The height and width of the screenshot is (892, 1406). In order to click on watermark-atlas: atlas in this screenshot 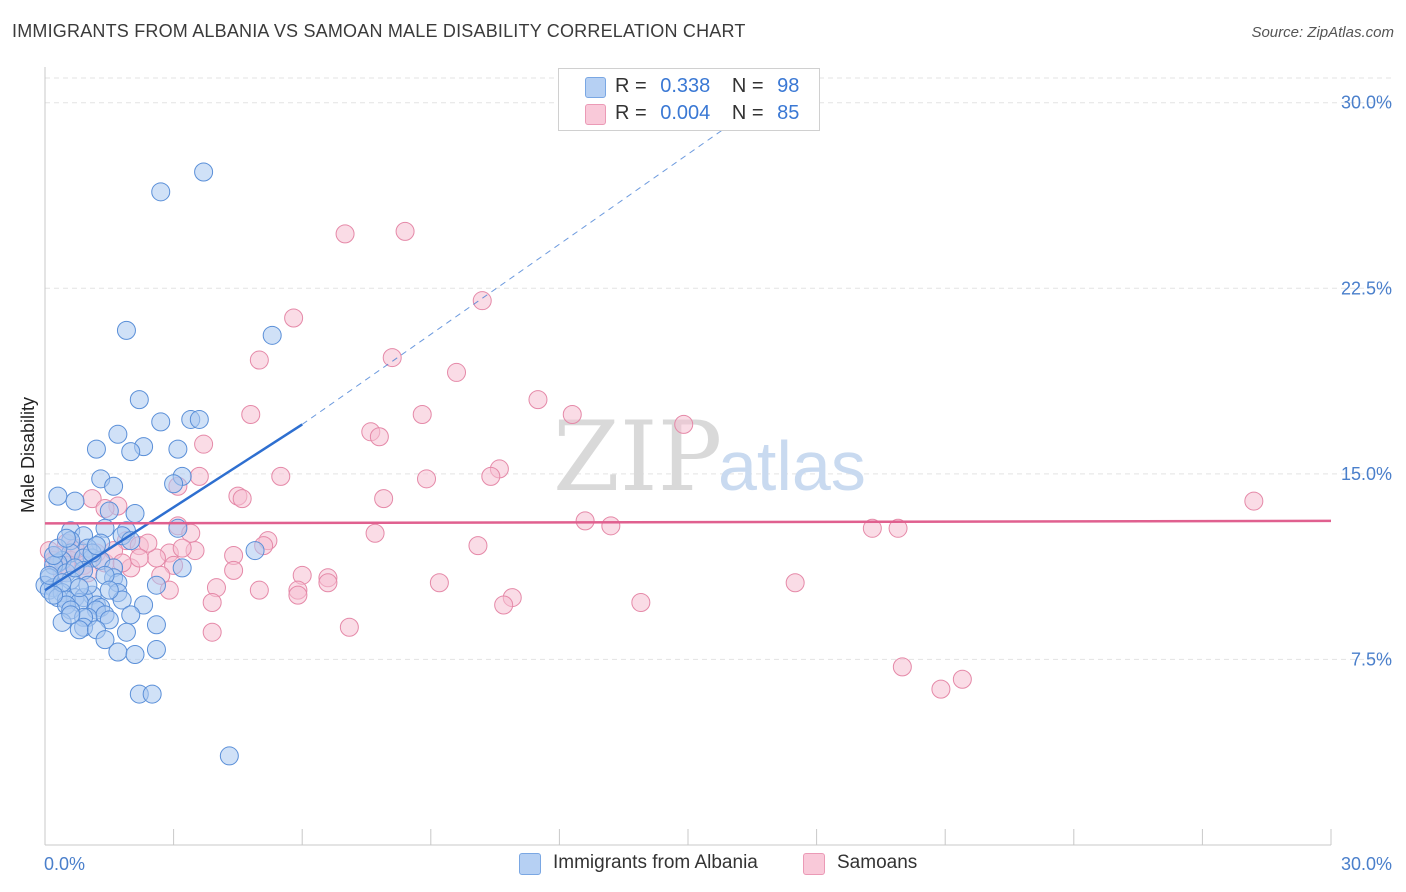, I will do `click(792, 466)`.